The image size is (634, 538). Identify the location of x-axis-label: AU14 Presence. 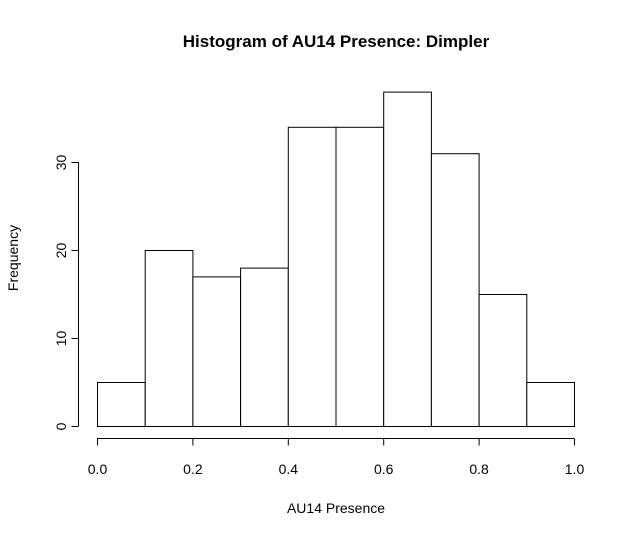
(336, 508).